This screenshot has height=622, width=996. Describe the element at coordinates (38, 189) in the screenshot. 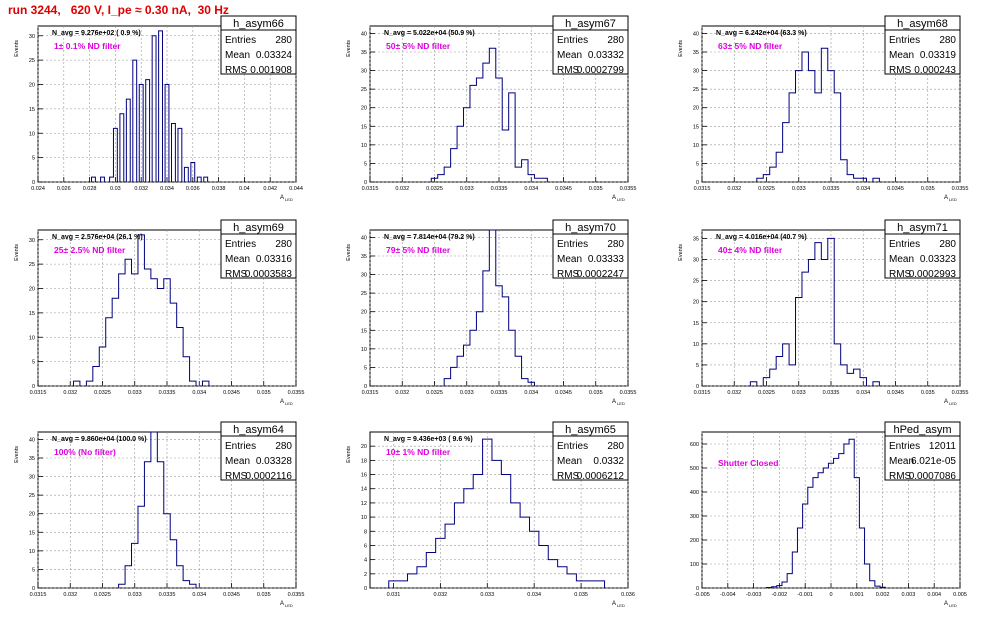

I see `x-tick-label: 0.024` at that location.